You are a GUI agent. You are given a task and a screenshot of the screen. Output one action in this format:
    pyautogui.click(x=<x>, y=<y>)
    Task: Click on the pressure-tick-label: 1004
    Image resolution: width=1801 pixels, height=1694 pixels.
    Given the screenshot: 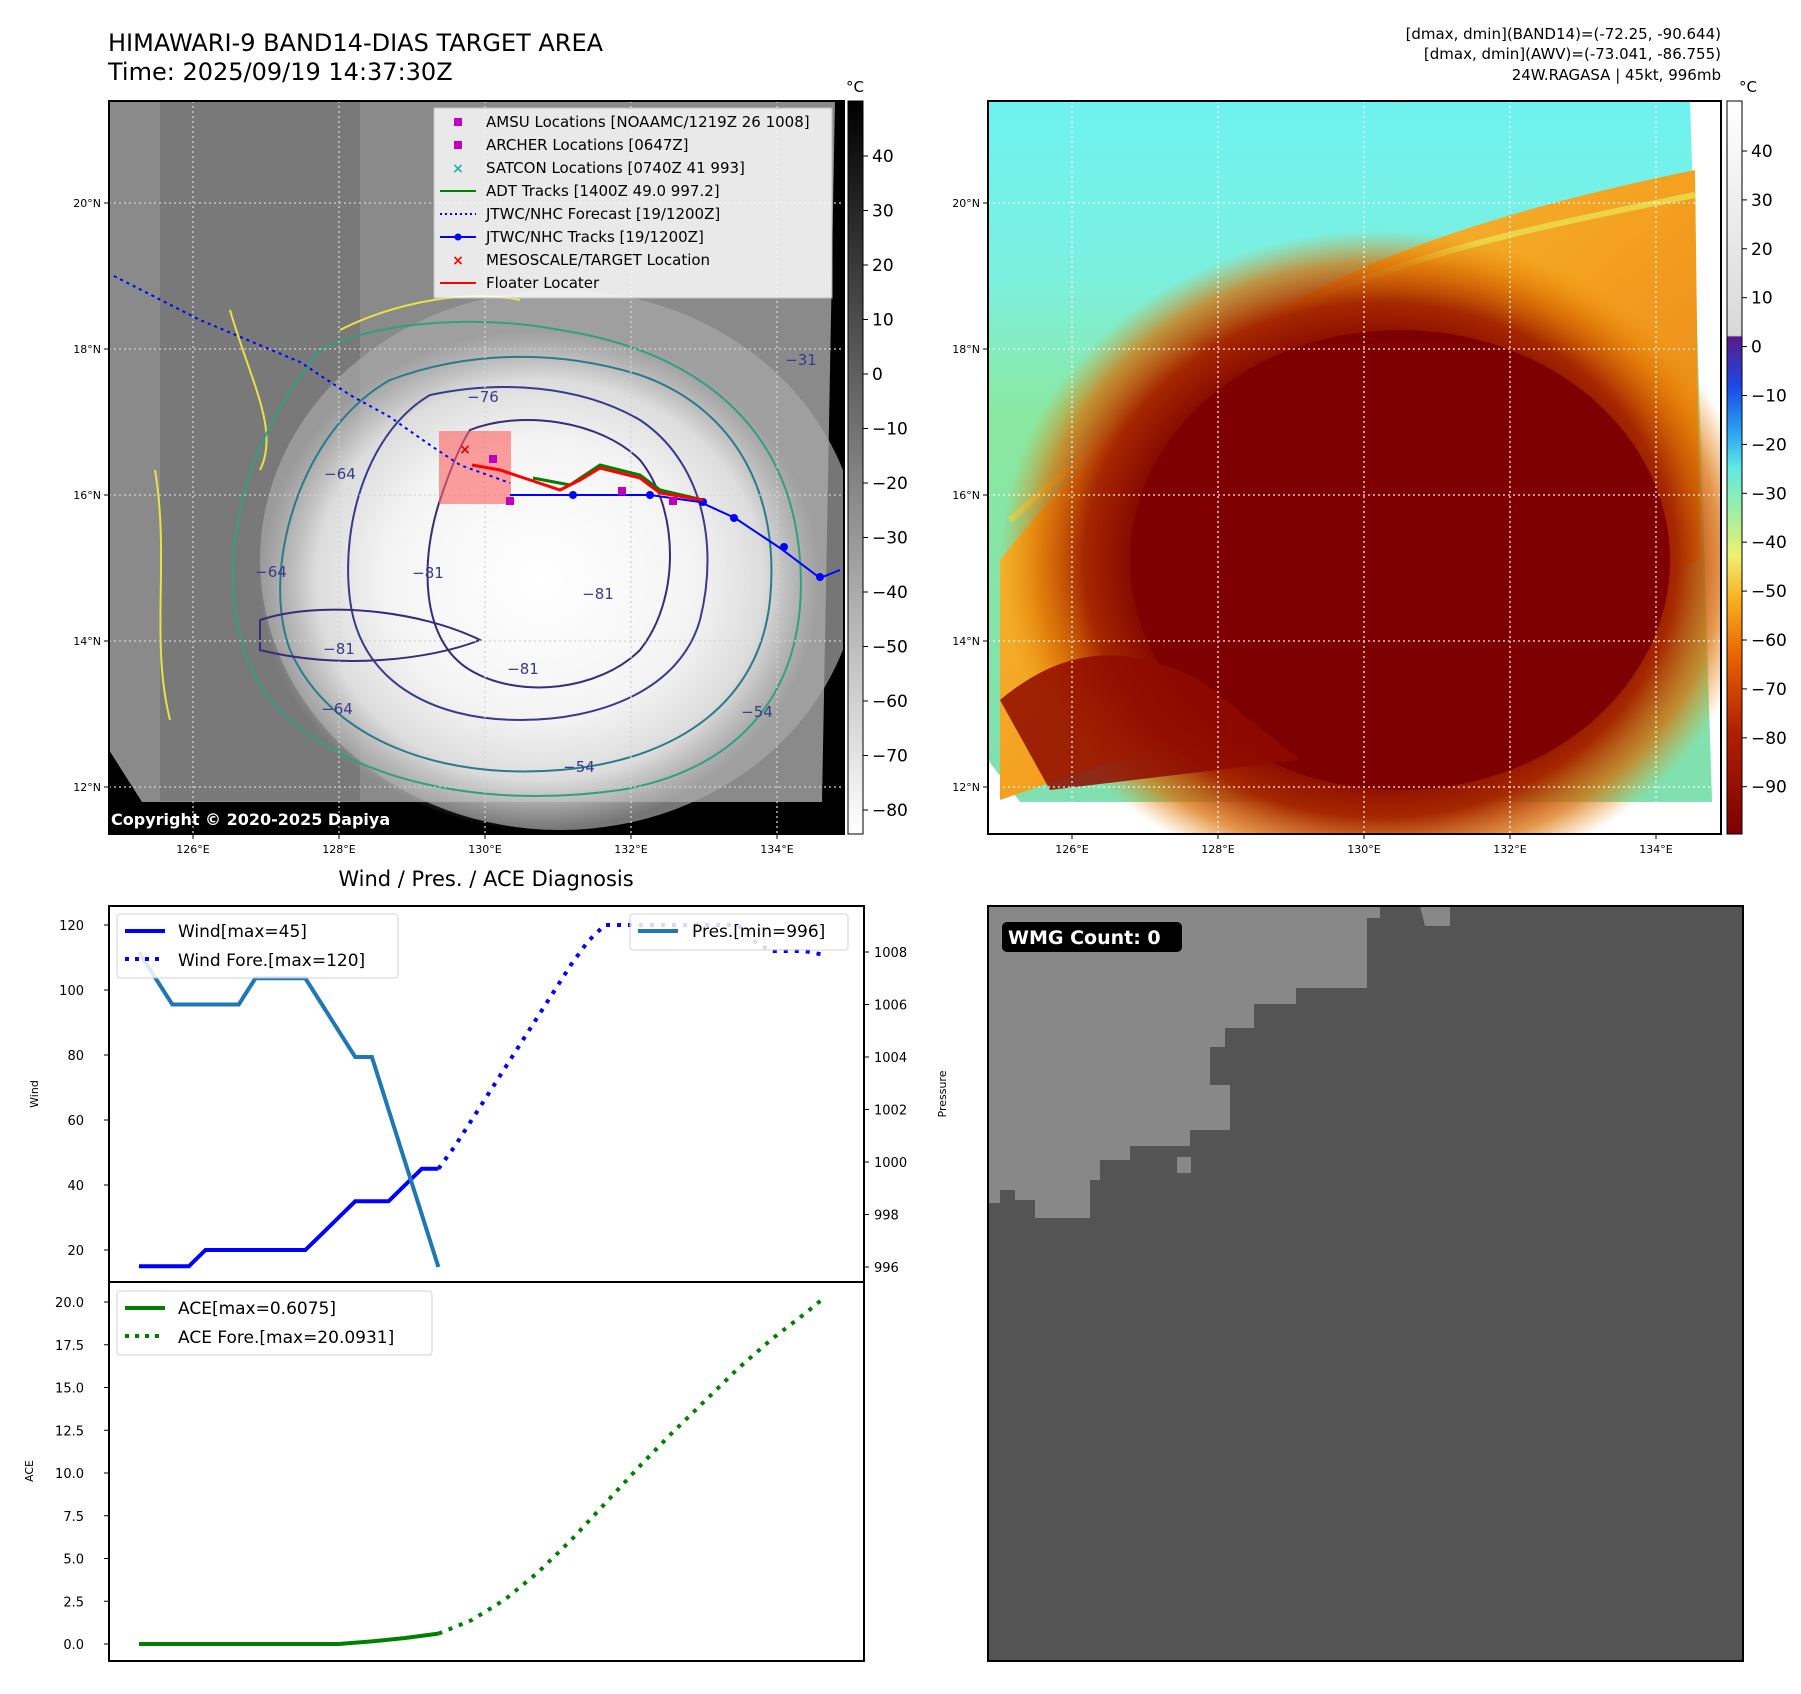 What is the action you would take?
    pyautogui.click(x=890, y=1058)
    